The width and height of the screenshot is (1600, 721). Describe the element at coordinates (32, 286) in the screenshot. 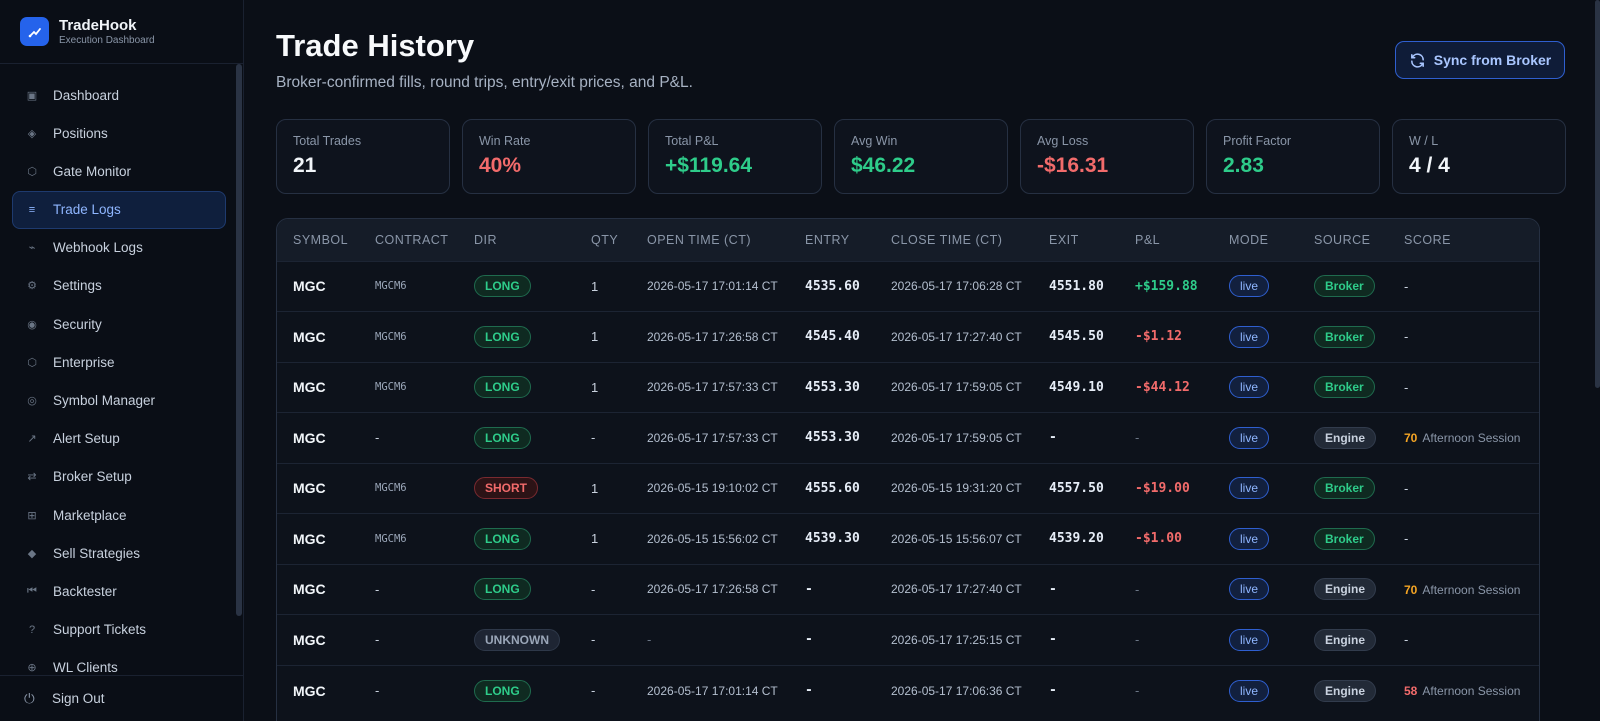

I see `gear-icon: ⚙` at that location.